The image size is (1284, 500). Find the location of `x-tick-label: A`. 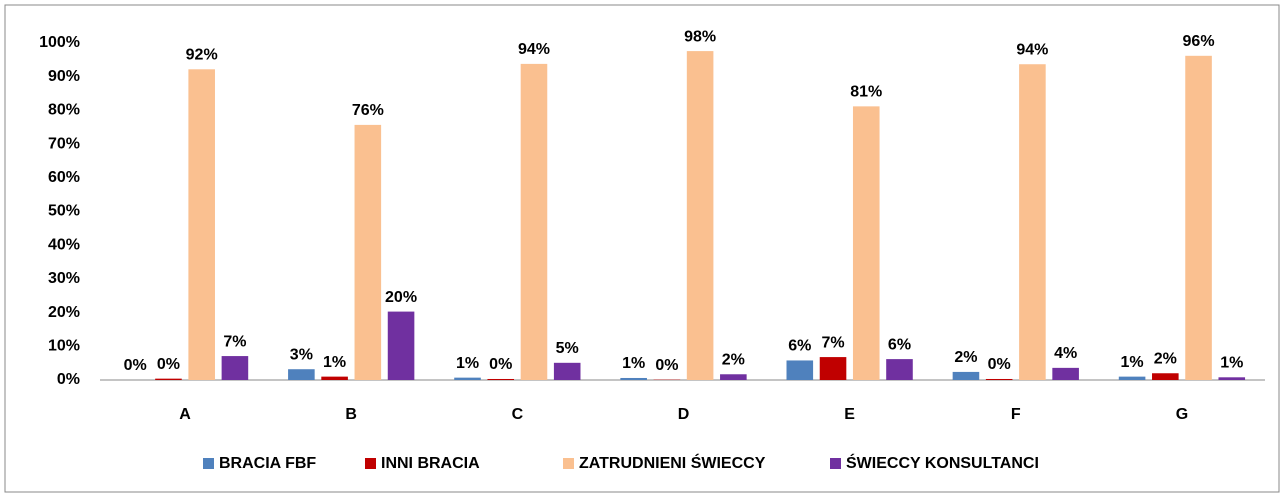

x-tick-label: A is located at coordinates (185, 414).